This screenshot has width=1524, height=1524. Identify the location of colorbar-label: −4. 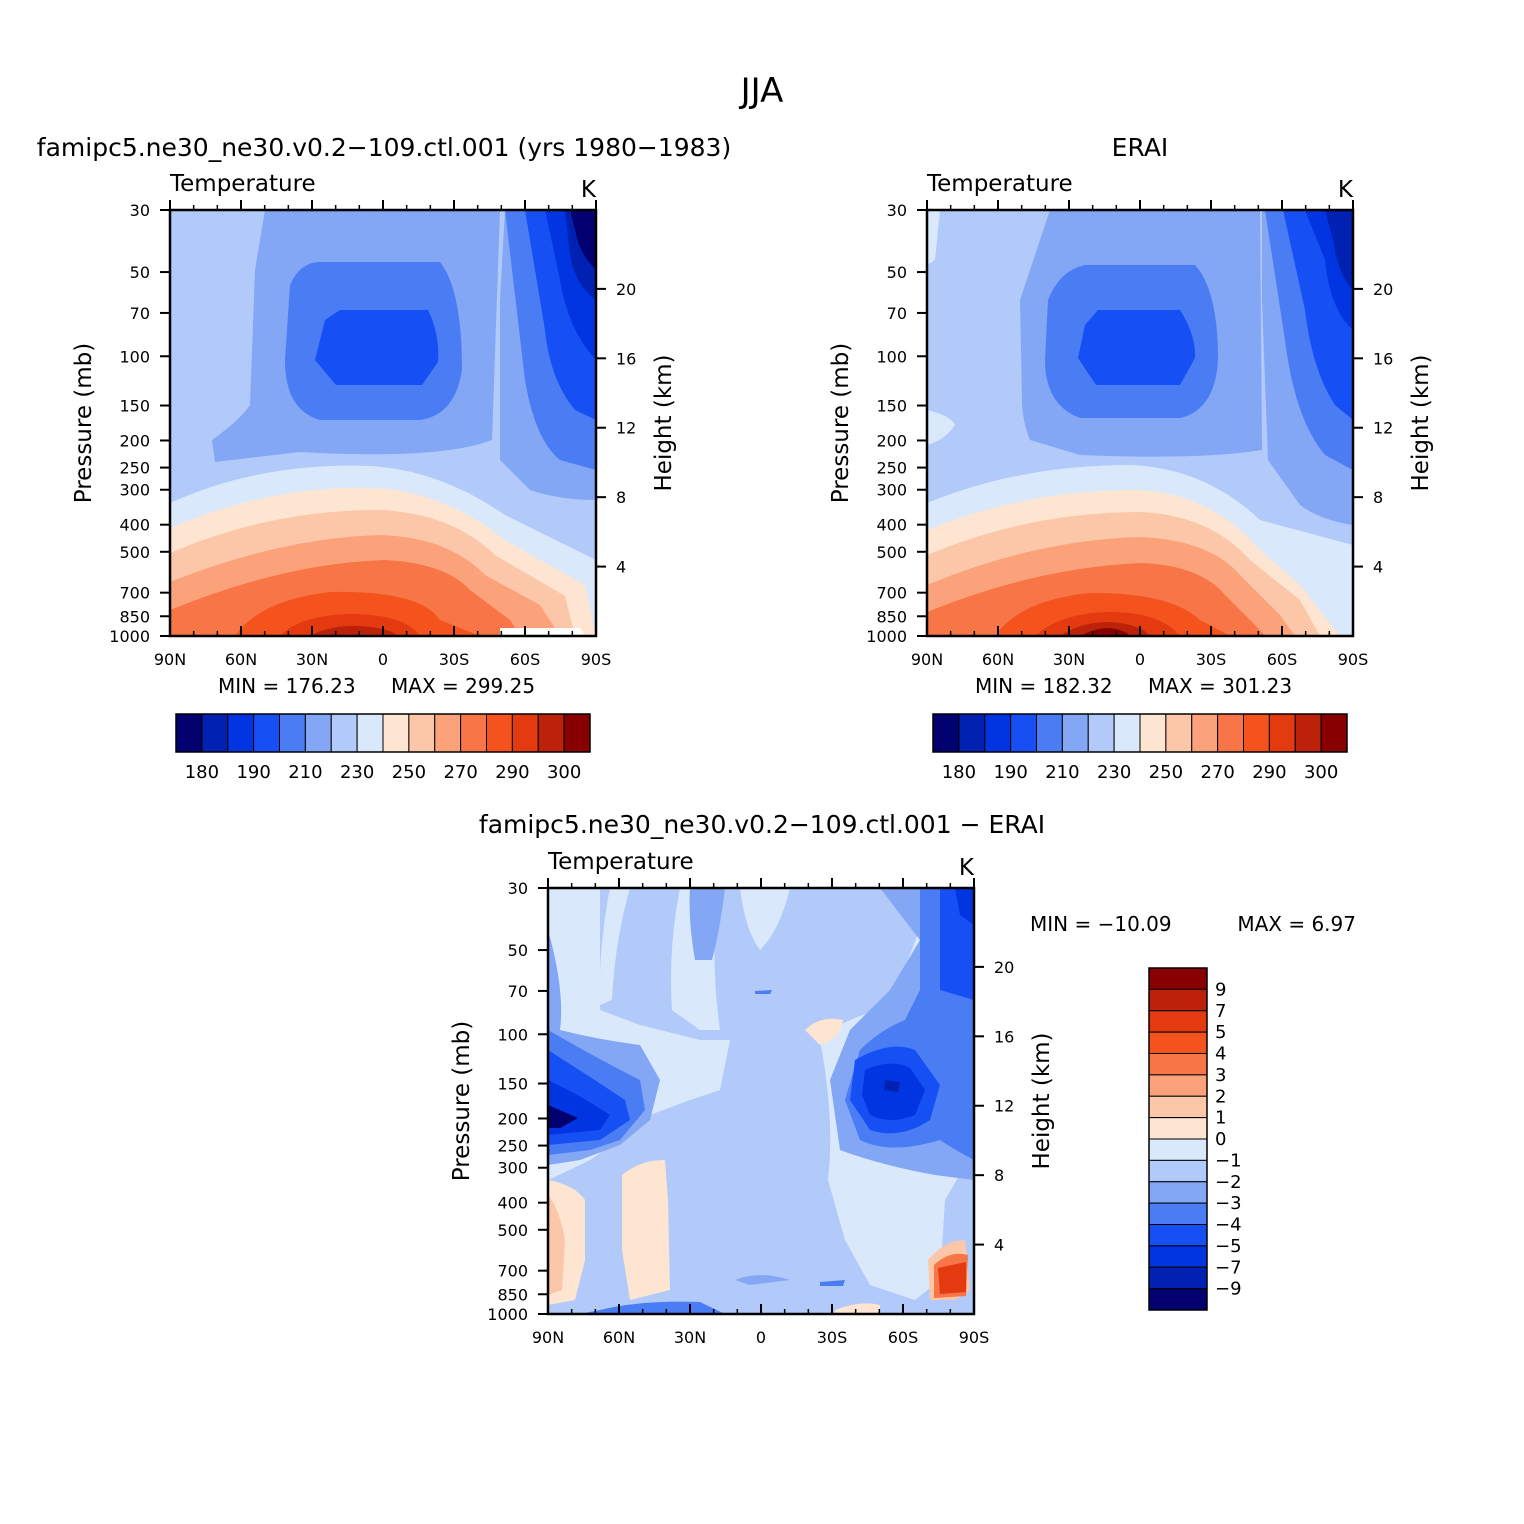
(1228, 1225).